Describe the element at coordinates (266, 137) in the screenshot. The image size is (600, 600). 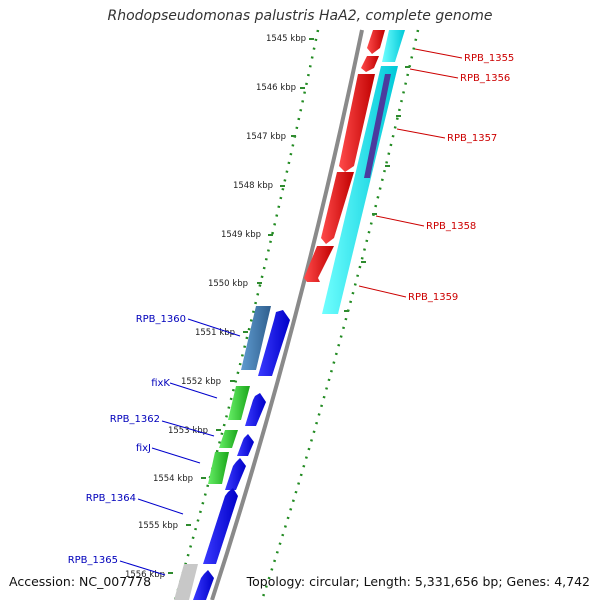
I see `tick-label: 1547 kbp` at that location.